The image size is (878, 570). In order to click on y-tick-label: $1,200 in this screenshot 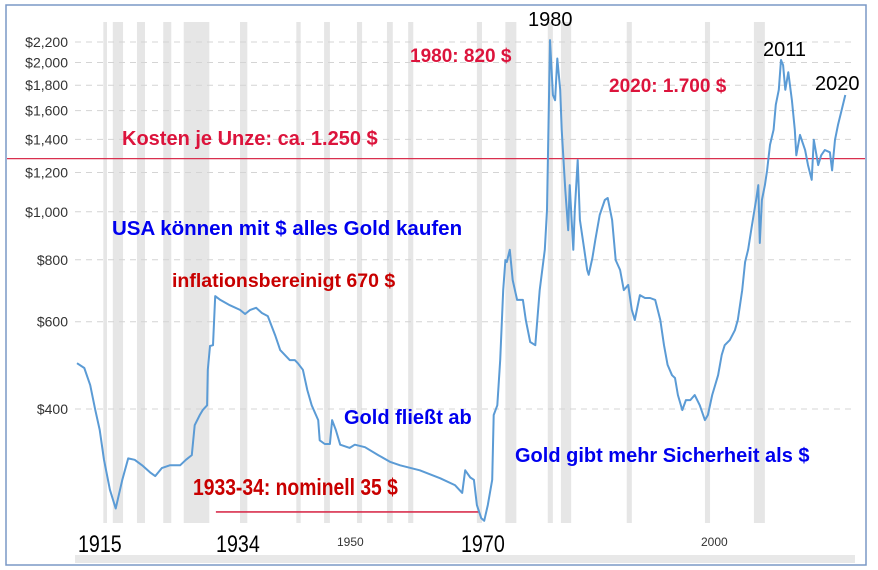, I will do `click(46, 173)`.